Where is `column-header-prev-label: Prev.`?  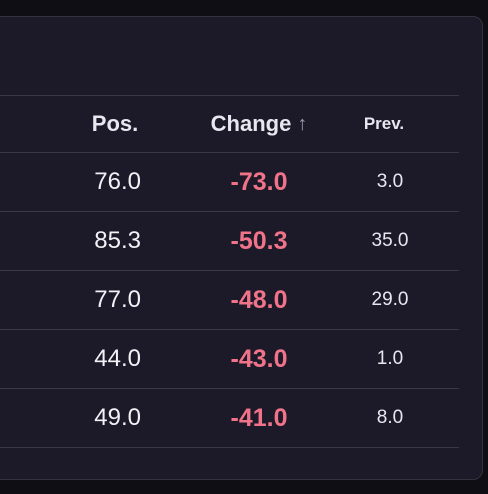
column-header-prev-label: Prev. is located at coordinates (384, 123).